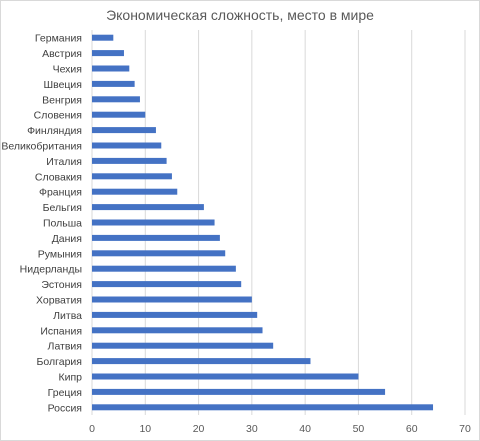 Image resolution: width=480 pixels, height=441 pixels. What do you see at coordinates (65, 393) in the screenshot?
I see `category-label: Греция` at bounding box center [65, 393].